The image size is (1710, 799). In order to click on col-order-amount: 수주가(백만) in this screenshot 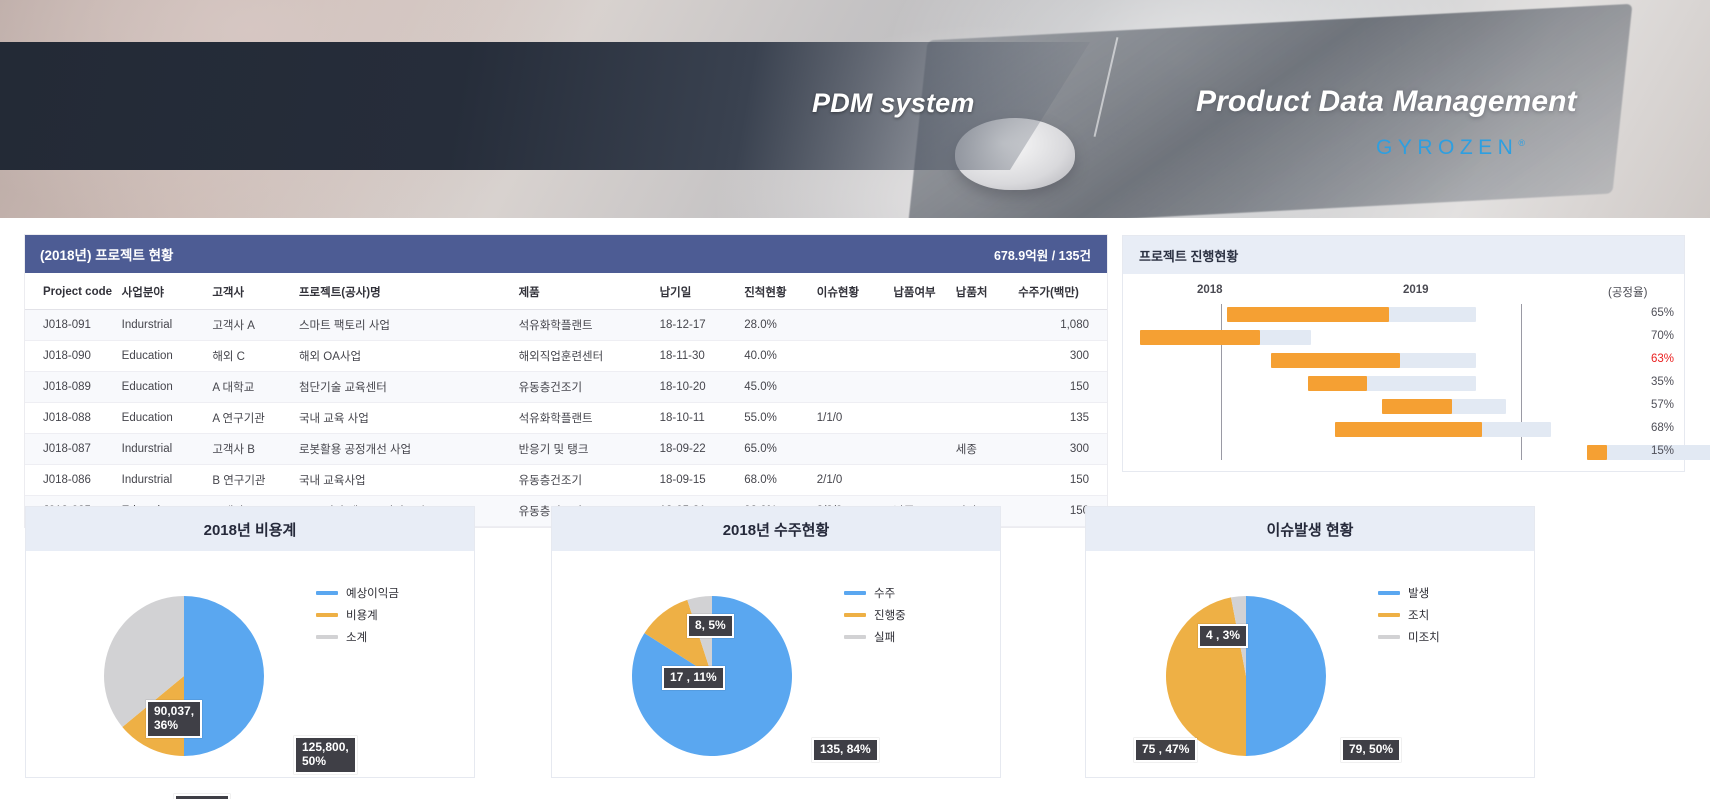, I will do `click(1060, 291)`.